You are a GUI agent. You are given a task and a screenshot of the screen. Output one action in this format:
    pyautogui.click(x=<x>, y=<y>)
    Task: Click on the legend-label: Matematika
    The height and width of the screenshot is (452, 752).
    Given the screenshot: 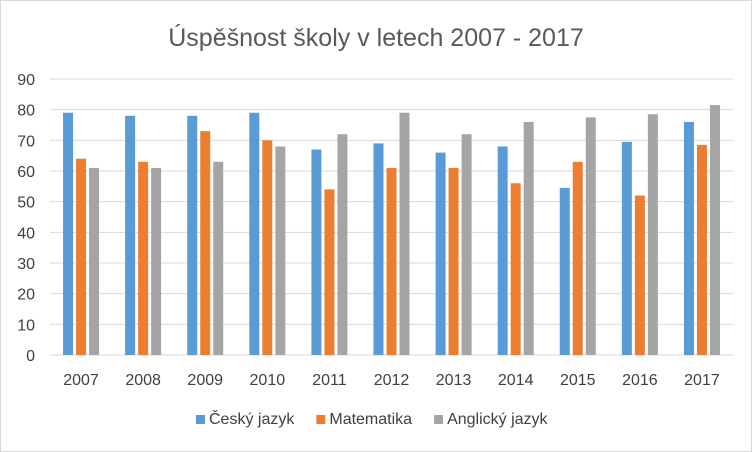 What is the action you would take?
    pyautogui.click(x=370, y=419)
    